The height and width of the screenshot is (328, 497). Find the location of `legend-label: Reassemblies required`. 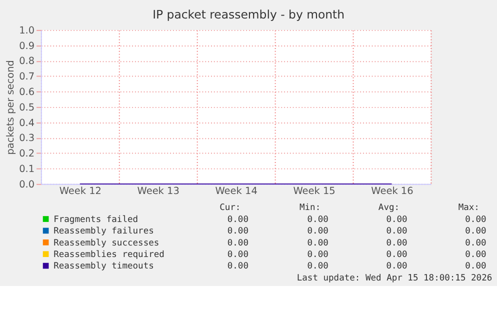

legend-label: Reassemblies required is located at coordinates (109, 255).